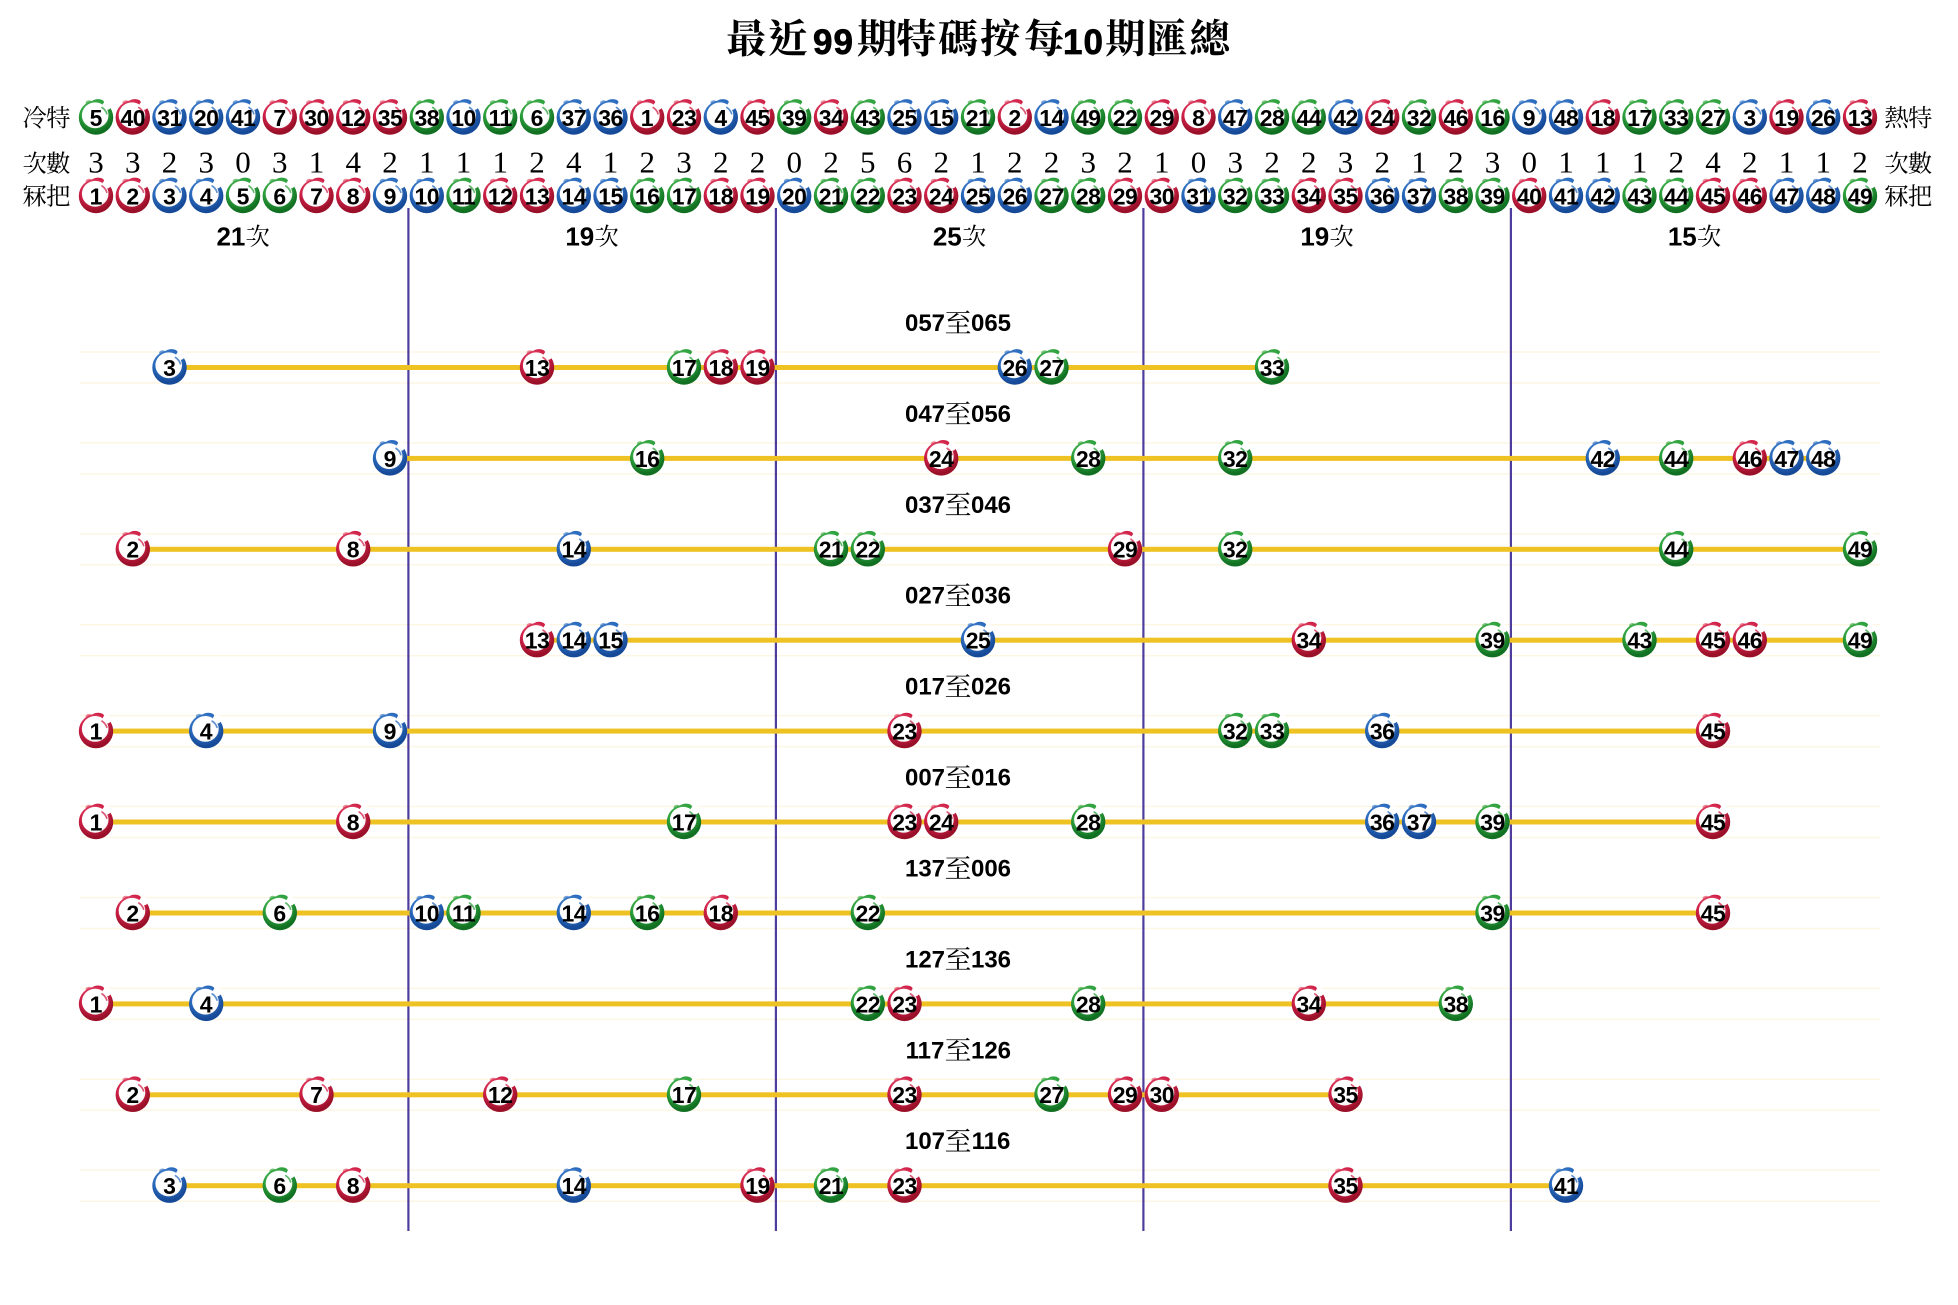 This screenshot has width=1958, height=1305. What do you see at coordinates (133, 118) in the screenshot?
I see `svg-text: 40` at bounding box center [133, 118].